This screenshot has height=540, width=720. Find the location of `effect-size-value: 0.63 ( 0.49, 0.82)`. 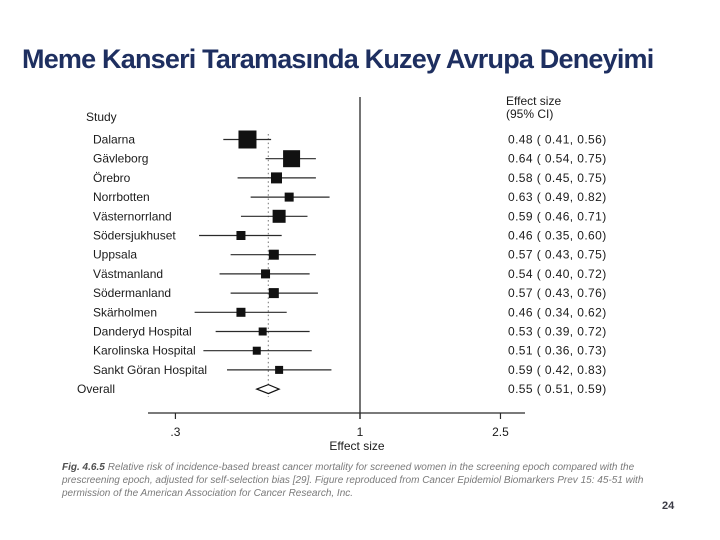

effect-size-value: 0.63 ( 0.49, 0.82) is located at coordinates (557, 197).